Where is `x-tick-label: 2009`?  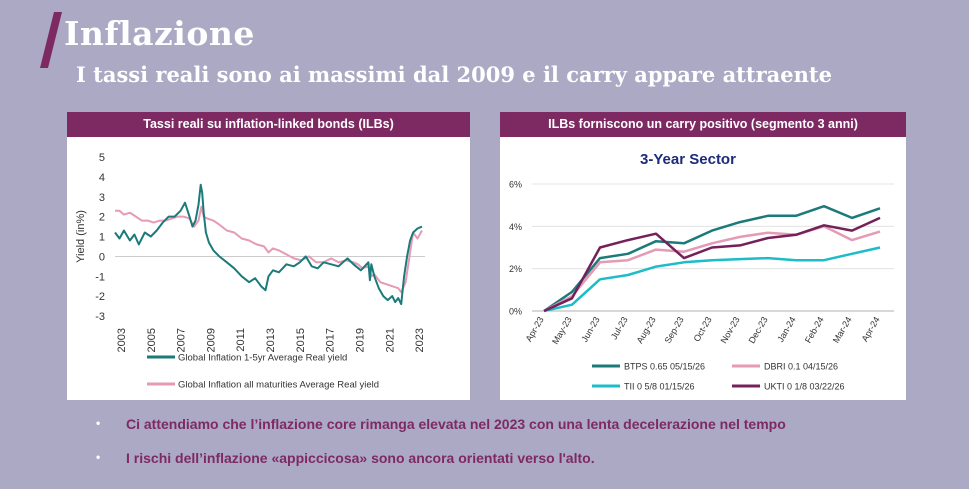
x-tick-label: 2009 is located at coordinates (211, 340).